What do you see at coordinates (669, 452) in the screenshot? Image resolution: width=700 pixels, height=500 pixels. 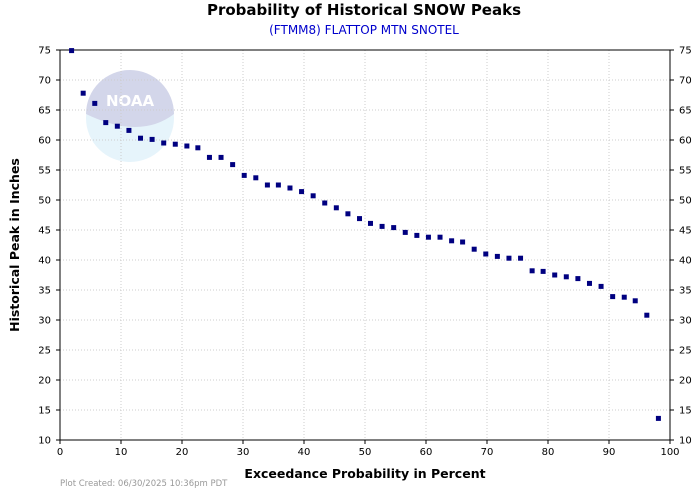 I see `x-tick-label: 100` at bounding box center [669, 452].